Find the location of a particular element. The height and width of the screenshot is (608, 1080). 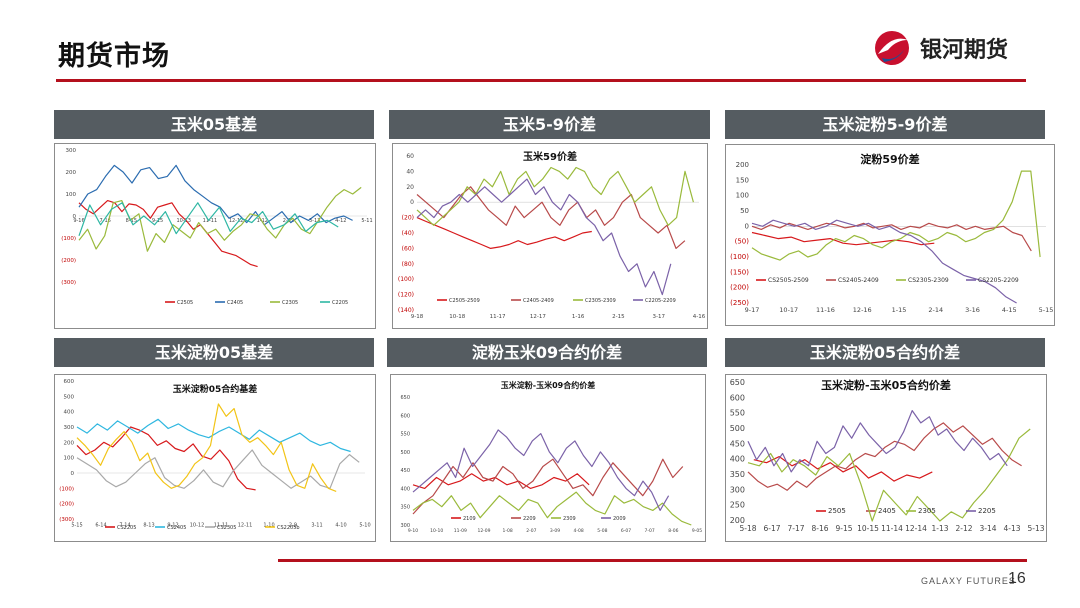

x-tick-label: 11-16 is located at coordinates (825, 310).